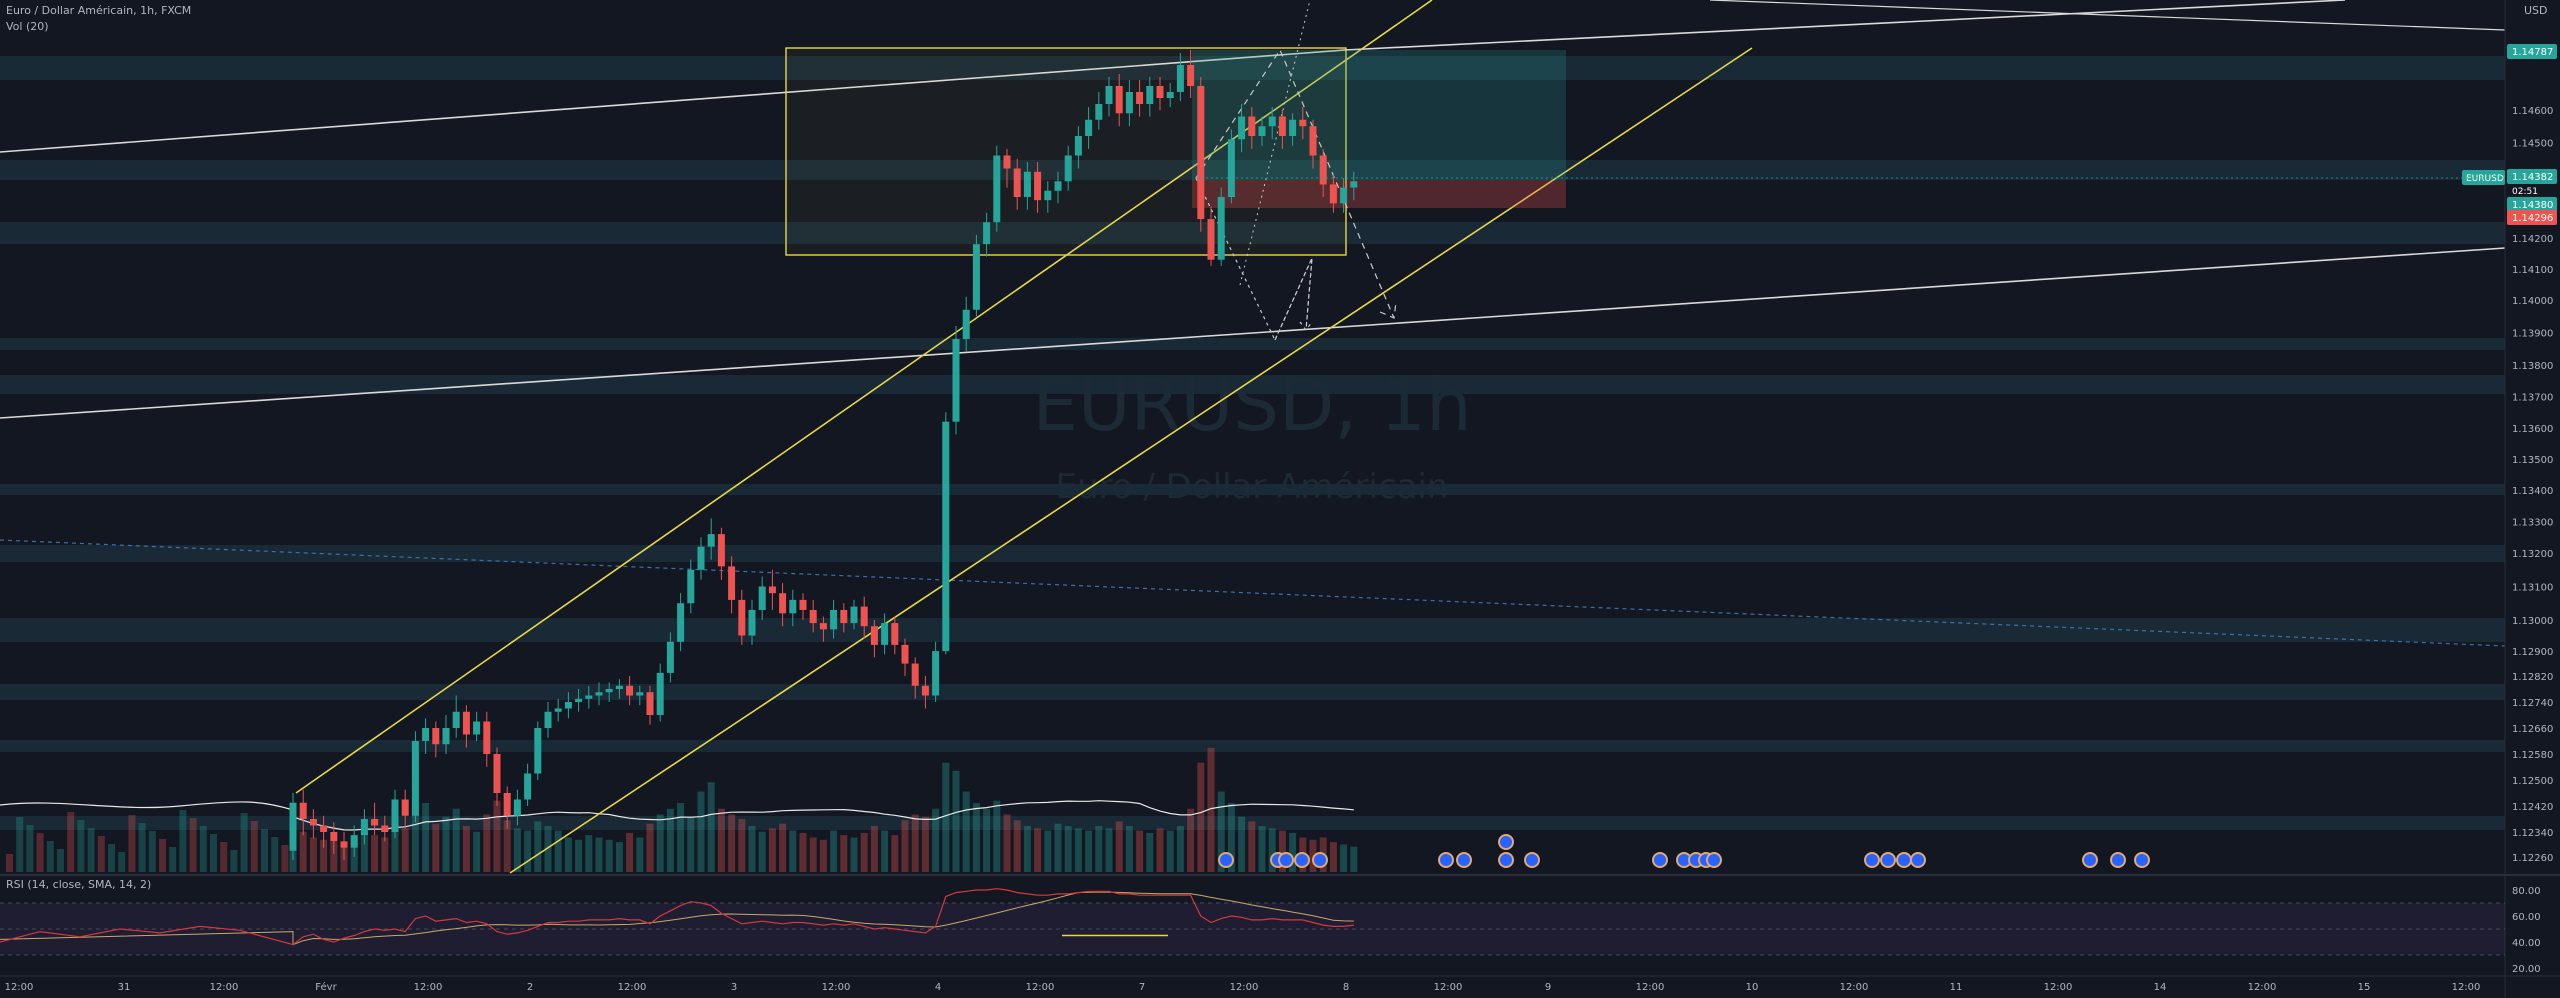 The width and height of the screenshot is (2560, 998). What do you see at coordinates (99, 10) in the screenshot?
I see `symbol-title: Euro / Dollar Américain, 1h, FXCM` at bounding box center [99, 10].